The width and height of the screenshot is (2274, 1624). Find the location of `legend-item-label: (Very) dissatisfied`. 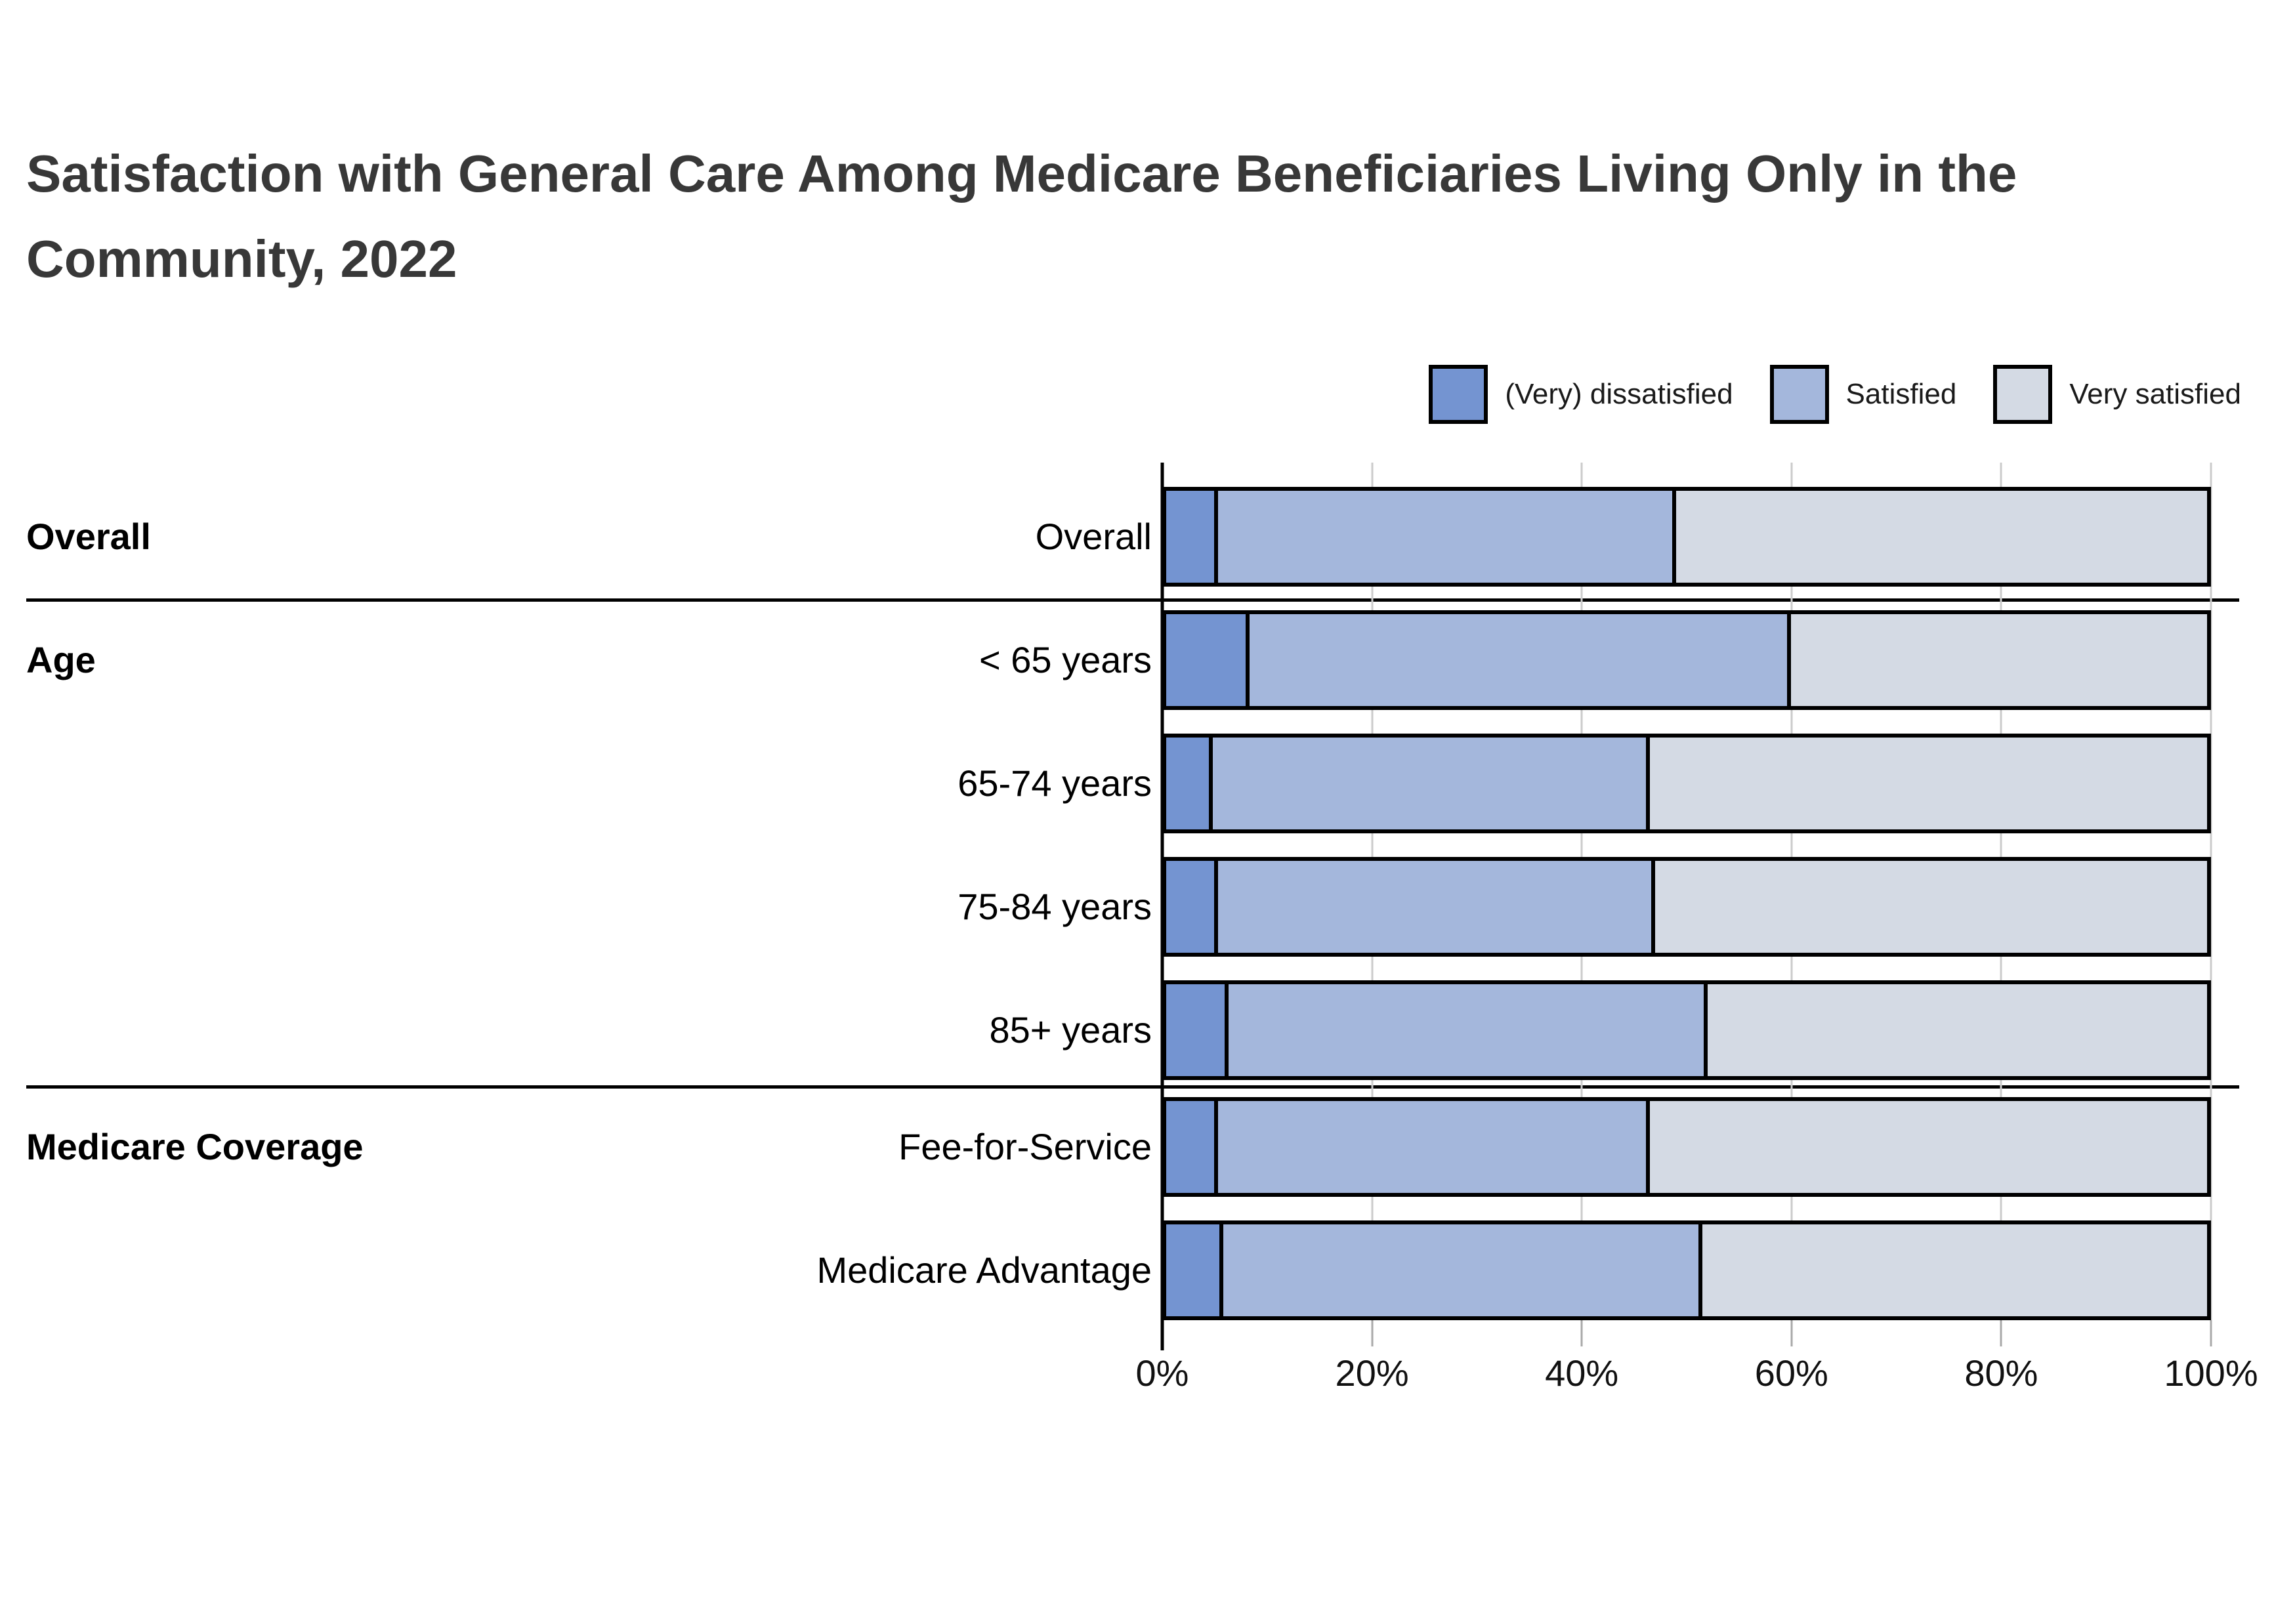

legend-item-label: (Very) dissatisfied is located at coordinates (1619, 394).